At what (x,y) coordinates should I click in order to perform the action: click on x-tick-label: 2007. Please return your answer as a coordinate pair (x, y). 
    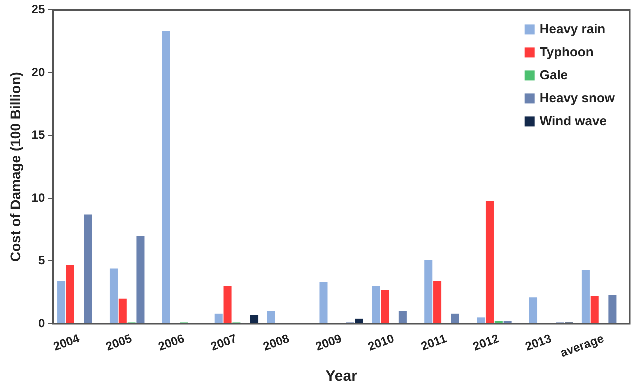
    Looking at the image, I should click on (224, 342).